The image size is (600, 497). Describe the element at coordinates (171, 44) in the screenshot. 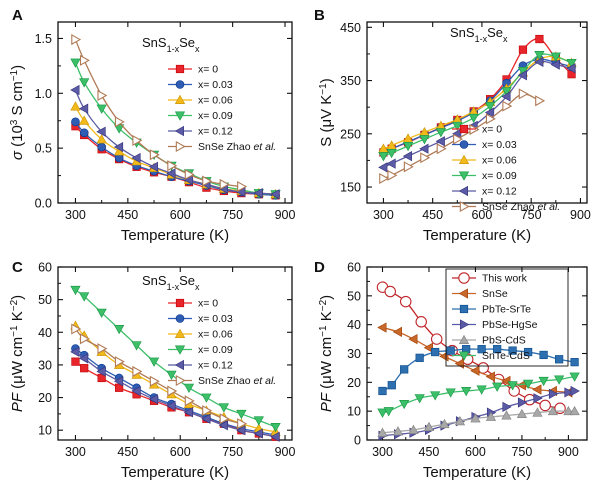

I see `inset-title: SnS1-xSex` at that location.